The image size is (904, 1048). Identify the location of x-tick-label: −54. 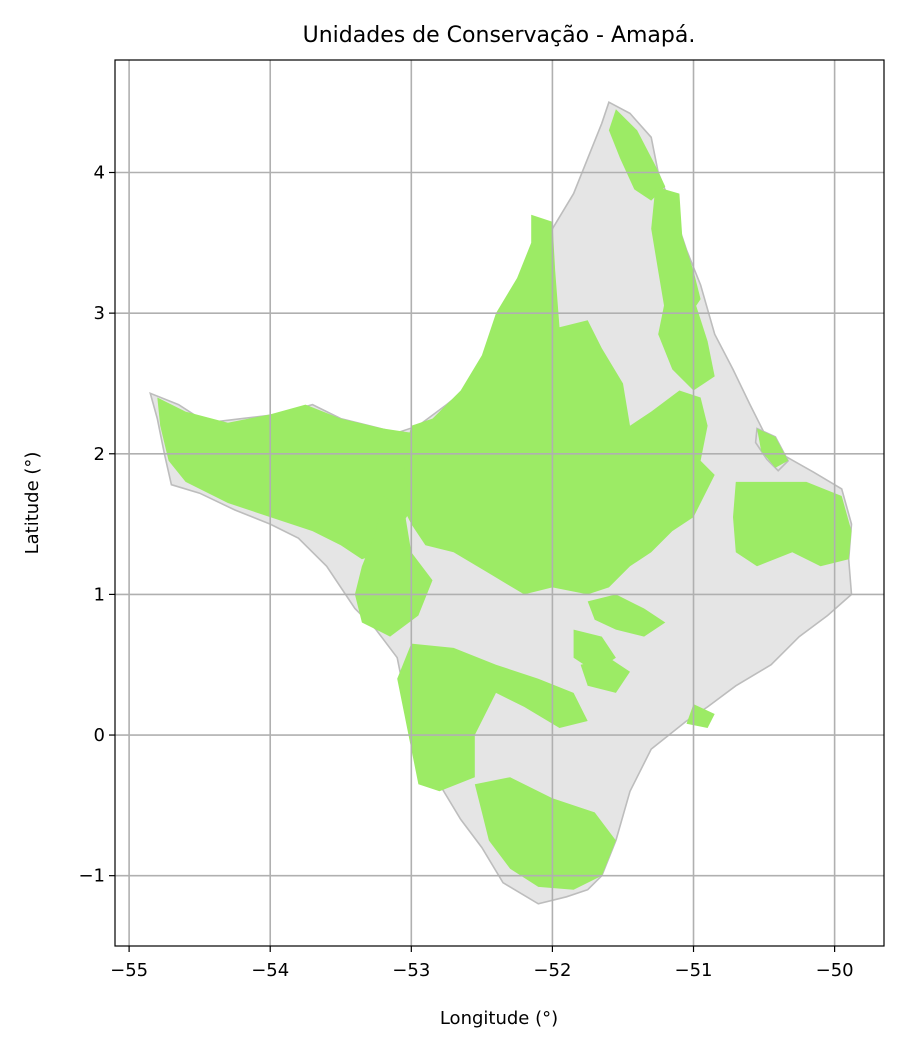
(270, 970).